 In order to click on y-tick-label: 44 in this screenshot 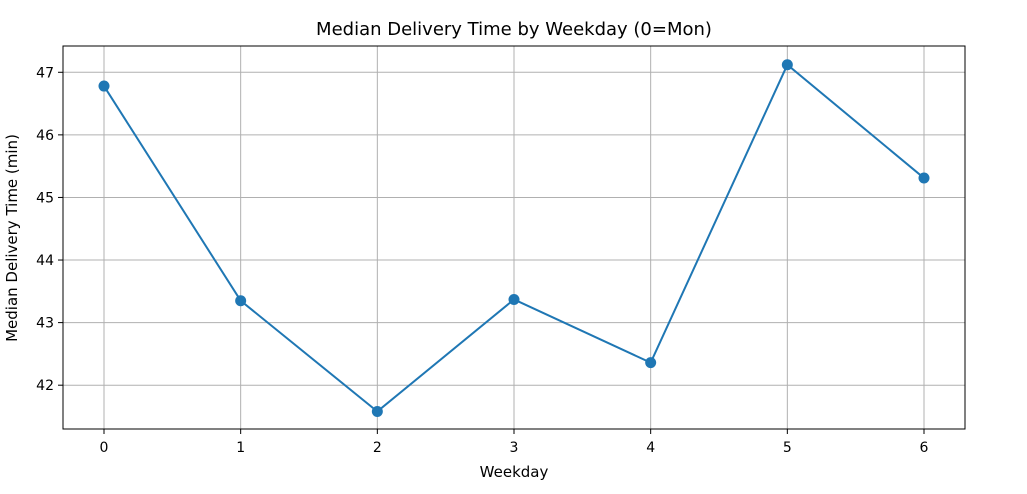, I will do `click(45, 261)`.